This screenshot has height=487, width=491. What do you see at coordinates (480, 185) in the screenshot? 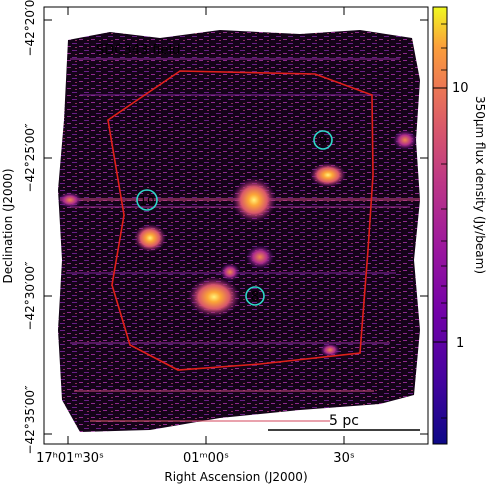
I see `colorbar-title: 350µm flux density (Jy/beam)` at bounding box center [480, 185].